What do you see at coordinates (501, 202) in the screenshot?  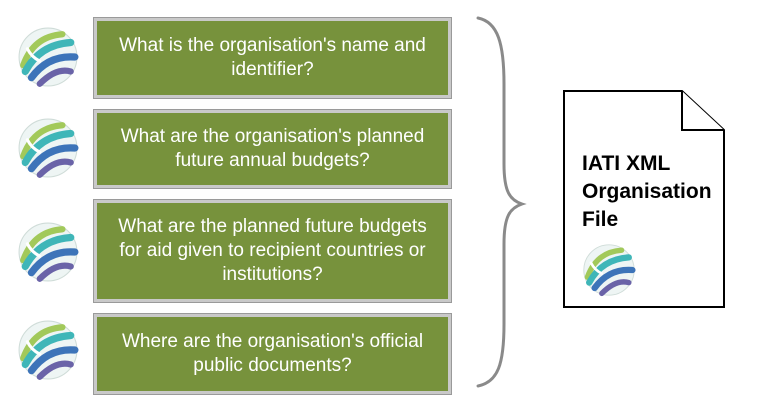 I see `curly-brace-icon` at bounding box center [501, 202].